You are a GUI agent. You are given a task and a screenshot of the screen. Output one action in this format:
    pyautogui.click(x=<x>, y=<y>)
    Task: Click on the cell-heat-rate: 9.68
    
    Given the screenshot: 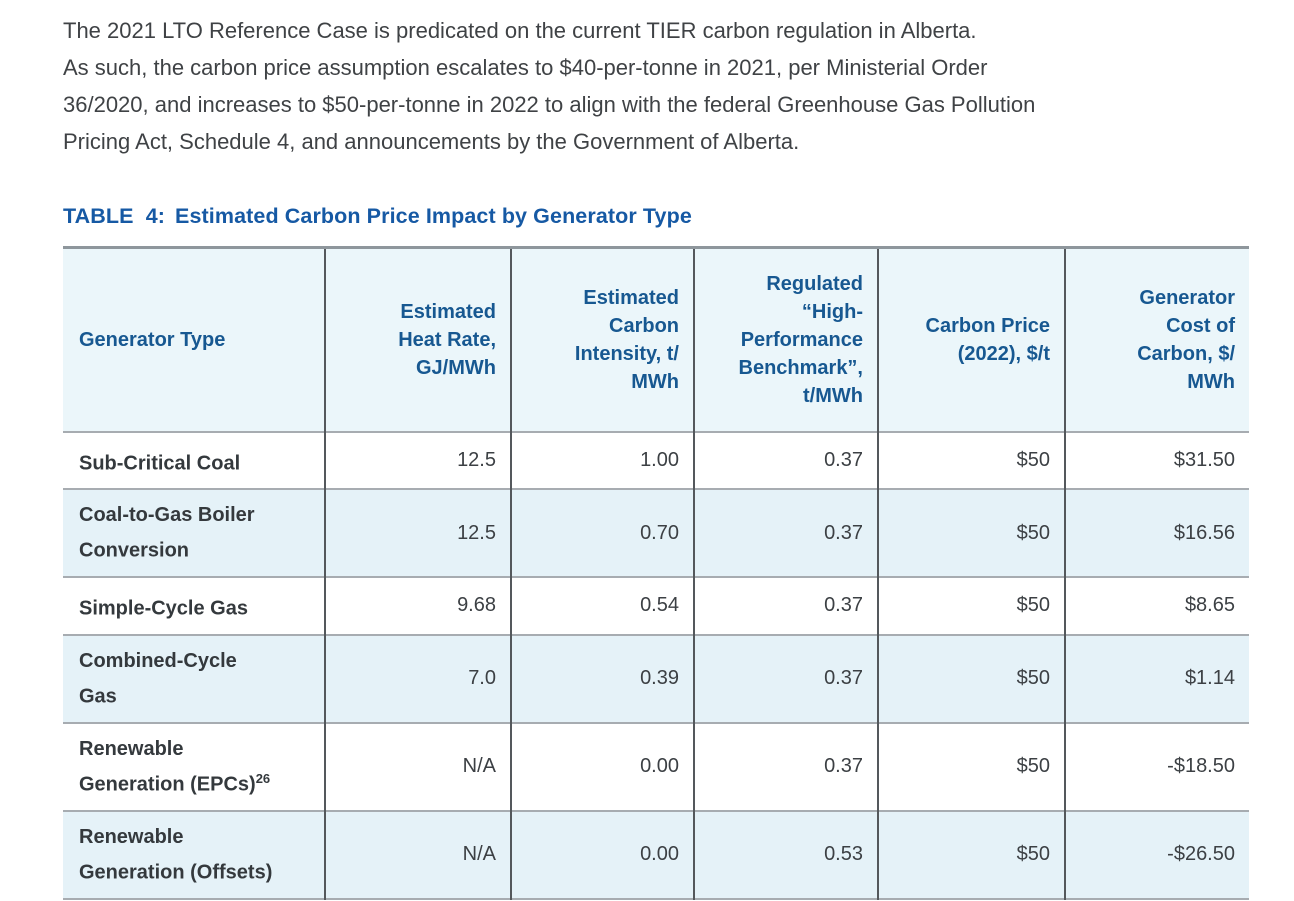 What is the action you would take?
    pyautogui.click(x=417, y=606)
    